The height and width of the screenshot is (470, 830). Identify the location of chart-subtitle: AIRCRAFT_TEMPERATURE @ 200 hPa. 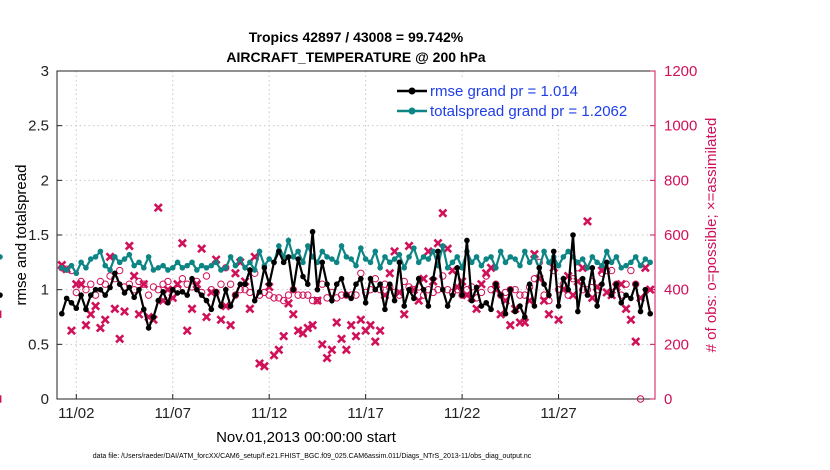
(355, 57).